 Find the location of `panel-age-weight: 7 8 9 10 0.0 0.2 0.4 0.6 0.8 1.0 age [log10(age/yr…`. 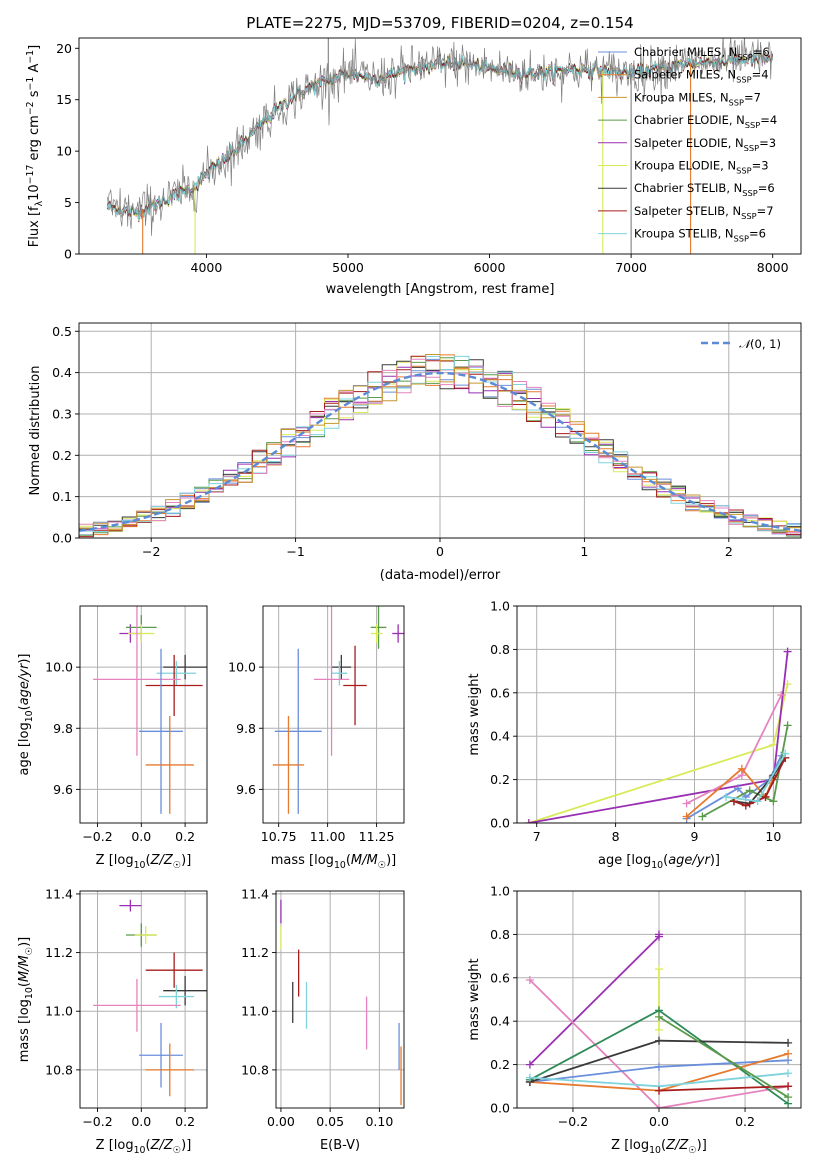

panel-age-weight: 7 8 9 10 0.0 0.2 0.4 0.6 0.8 1.0 age [log10(age/yr… is located at coordinates (634, 735).